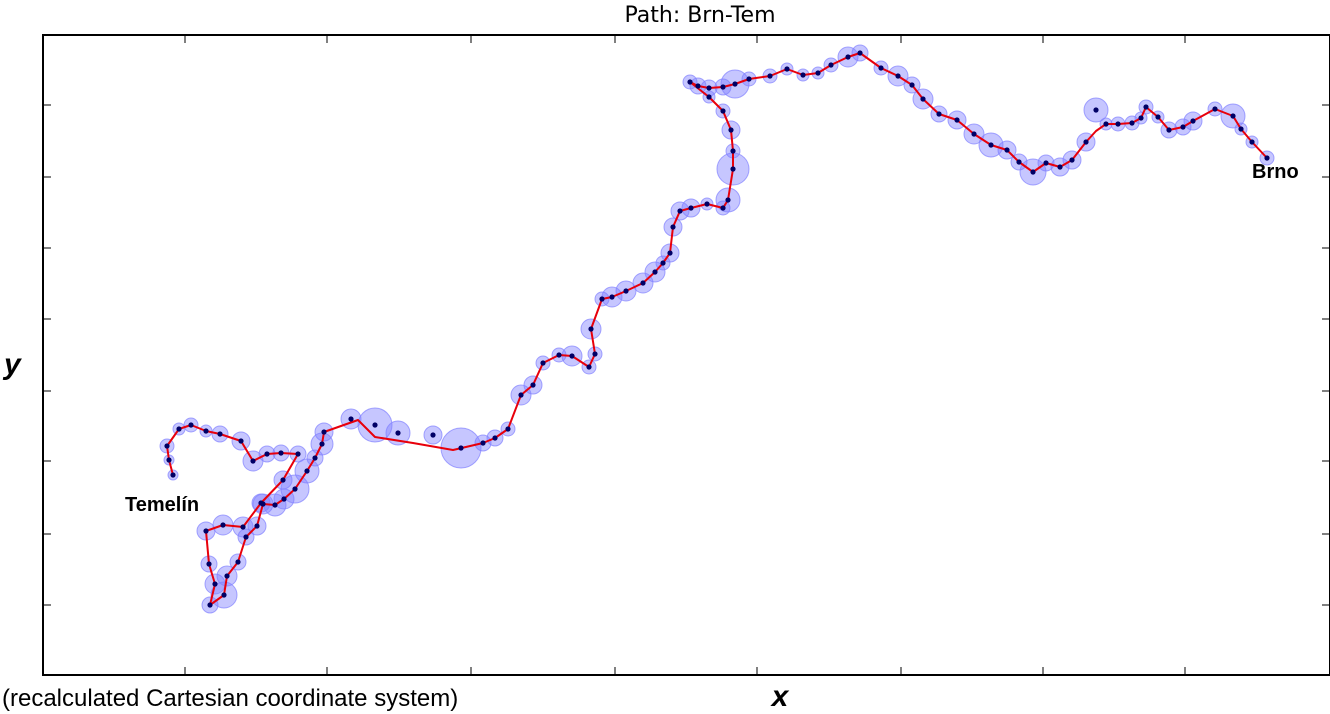 The image size is (1330, 714). What do you see at coordinates (1275, 172) in the screenshot?
I see `place-label-brno: Brno` at bounding box center [1275, 172].